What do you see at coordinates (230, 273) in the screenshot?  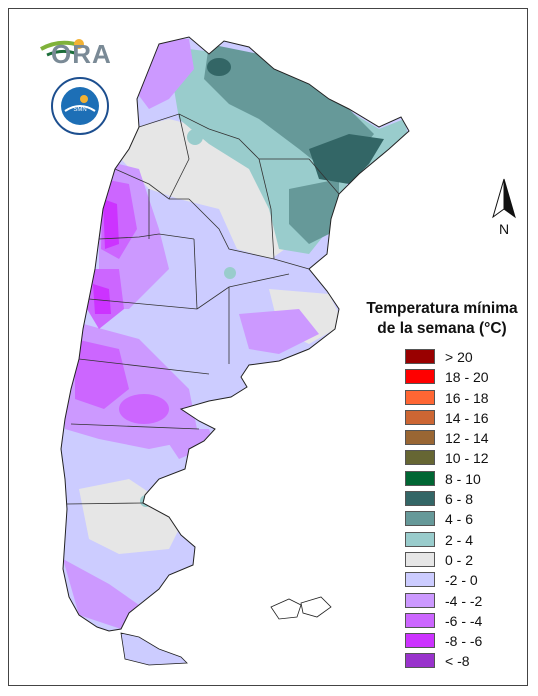 I see `zone-2-4-spot` at bounding box center [230, 273].